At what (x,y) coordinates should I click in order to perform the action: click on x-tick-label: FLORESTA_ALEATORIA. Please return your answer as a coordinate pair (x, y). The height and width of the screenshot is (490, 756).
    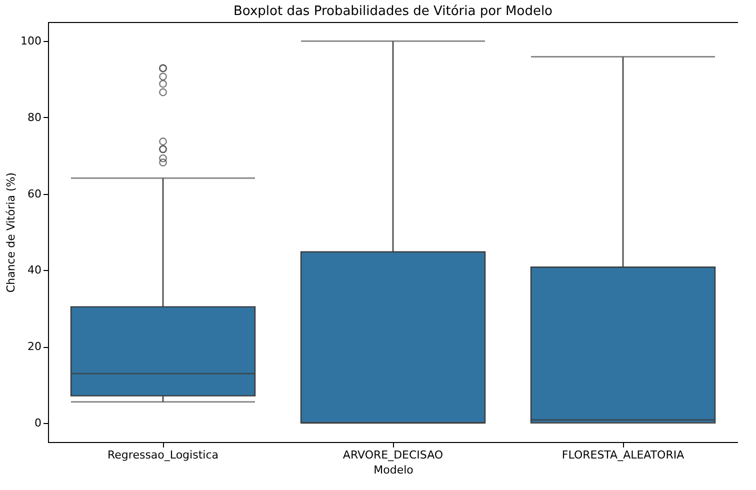
    Looking at the image, I should click on (623, 455).